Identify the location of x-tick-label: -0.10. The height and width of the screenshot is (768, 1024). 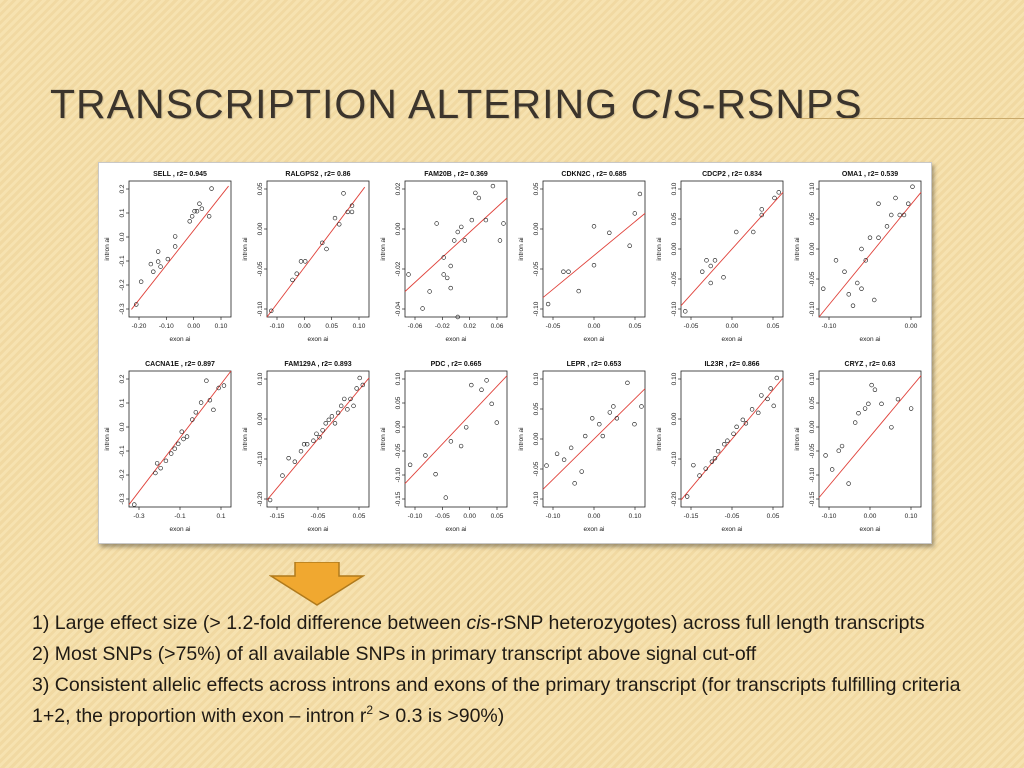
(277, 326).